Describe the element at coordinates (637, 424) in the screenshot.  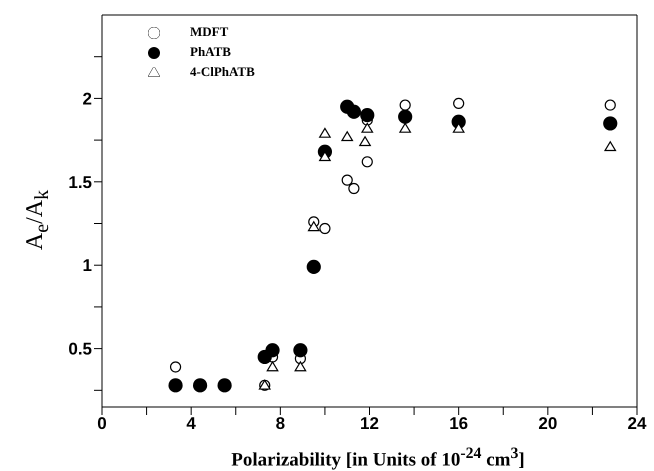
I see `x-tick-label: 24` at that location.